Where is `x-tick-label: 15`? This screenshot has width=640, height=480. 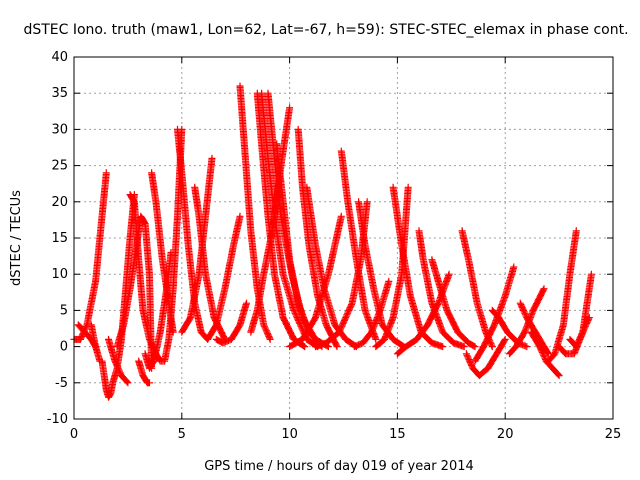
x-tick-label: 15 is located at coordinates (397, 434).